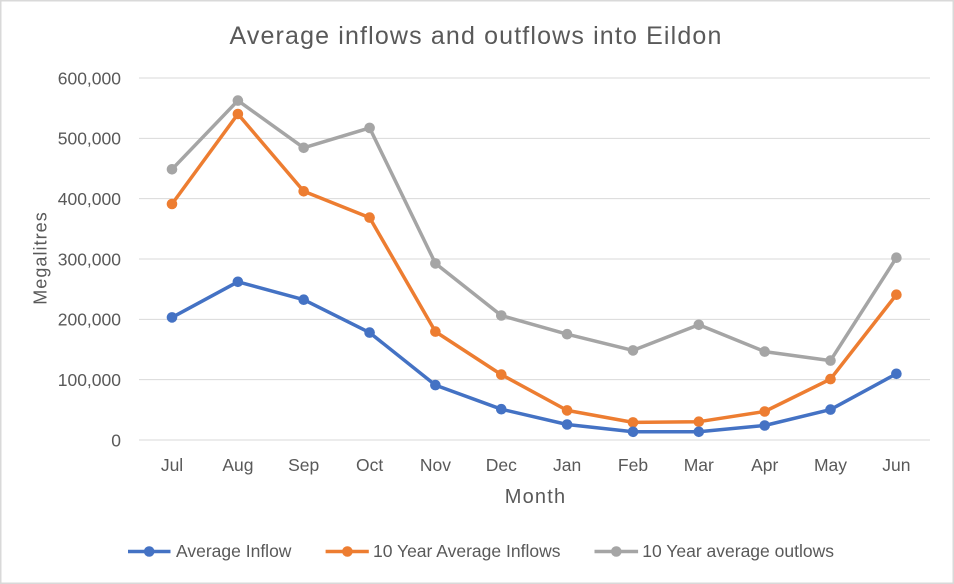 The height and width of the screenshot is (584, 954). What do you see at coordinates (41, 258) in the screenshot?
I see `svg-text: Megalitres` at bounding box center [41, 258].